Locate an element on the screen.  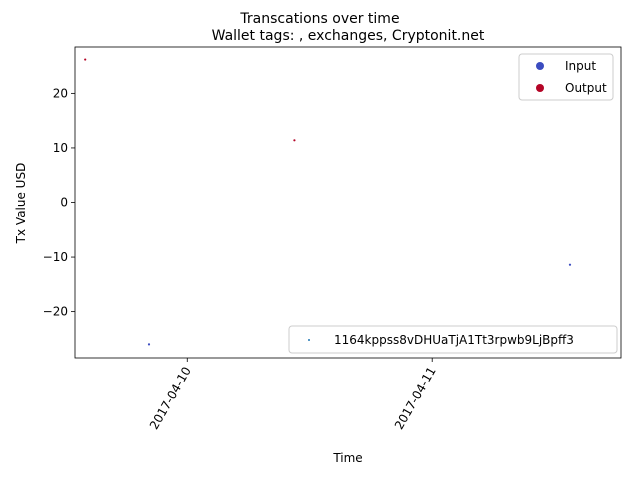
x-tick-label: 2017-04-11 is located at coordinates (415, 398).